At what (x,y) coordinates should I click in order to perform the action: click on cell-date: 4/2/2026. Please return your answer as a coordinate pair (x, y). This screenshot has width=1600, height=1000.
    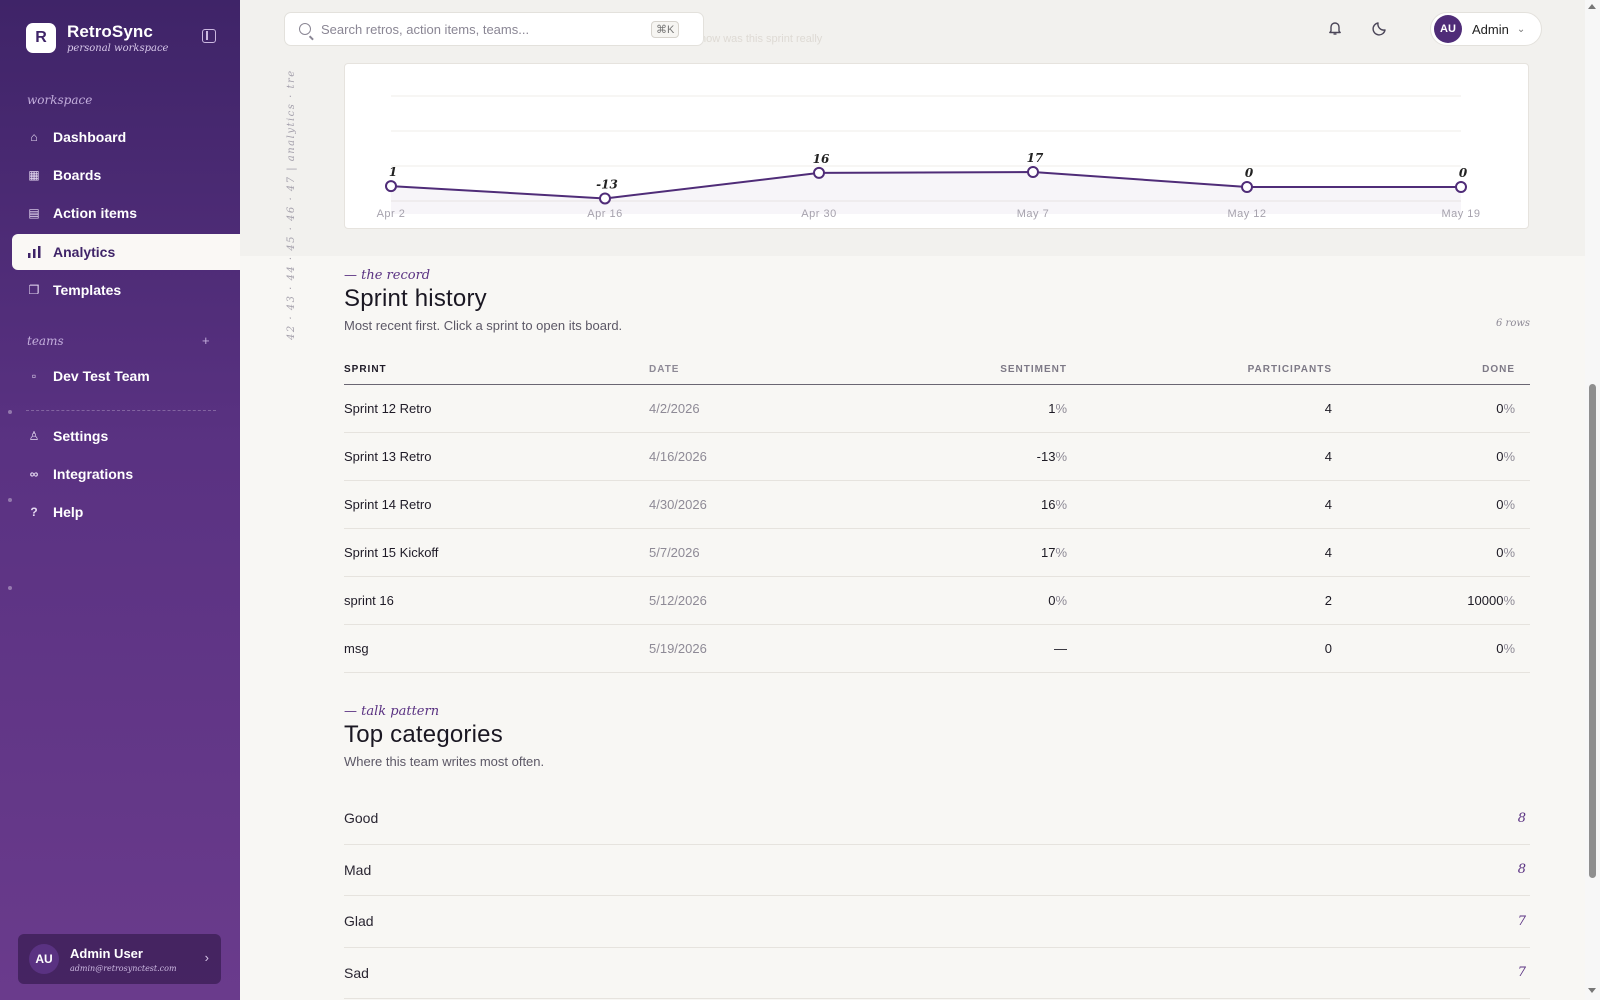
    Looking at the image, I should click on (674, 408).